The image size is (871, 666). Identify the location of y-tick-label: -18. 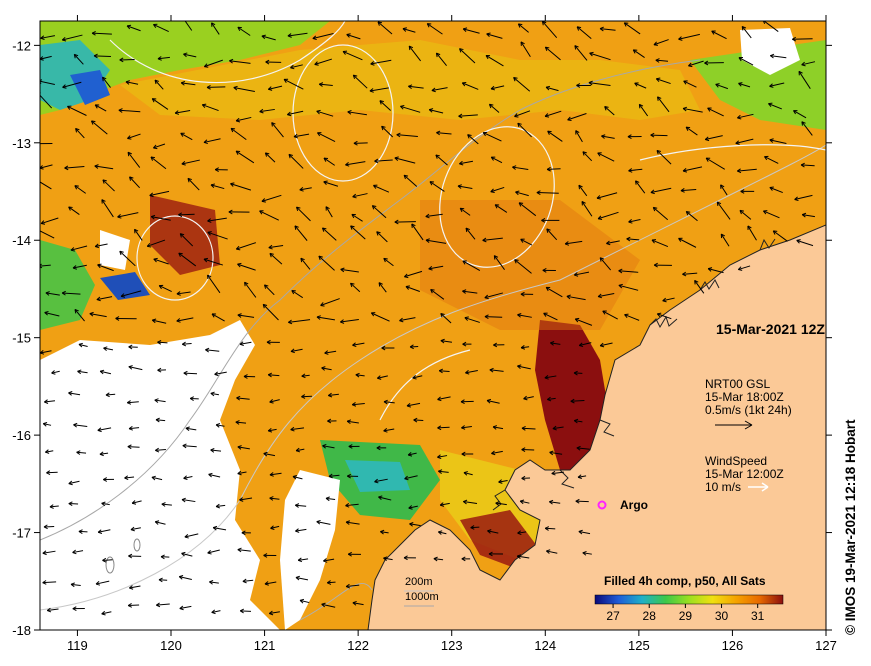
(21, 630).